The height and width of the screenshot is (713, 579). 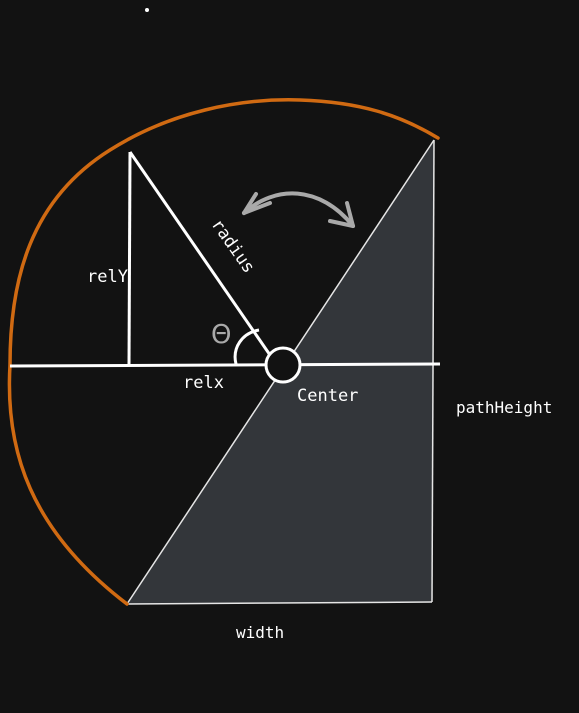 I want to click on rel-y-label: relY, so click(x=107, y=277).